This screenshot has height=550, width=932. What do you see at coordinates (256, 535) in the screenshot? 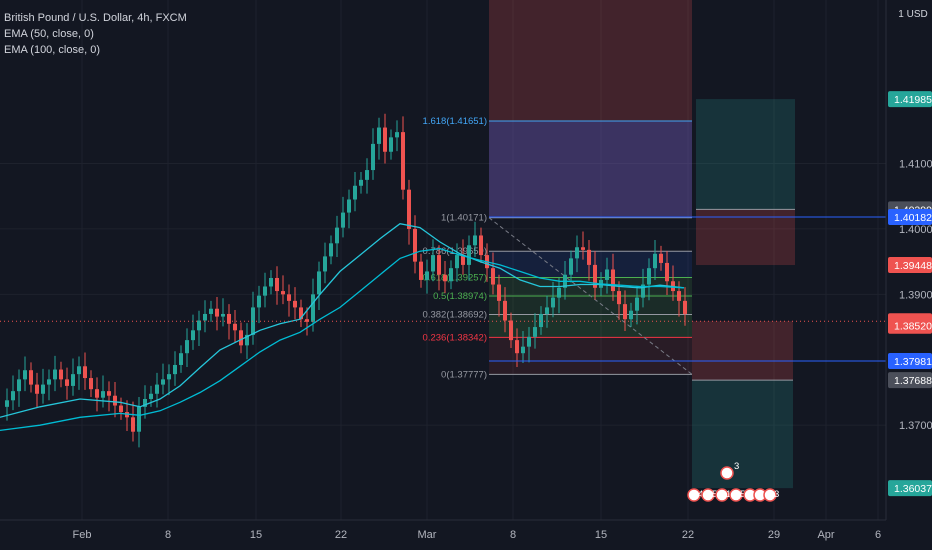
I see `time-tick-label: 15` at bounding box center [256, 535].